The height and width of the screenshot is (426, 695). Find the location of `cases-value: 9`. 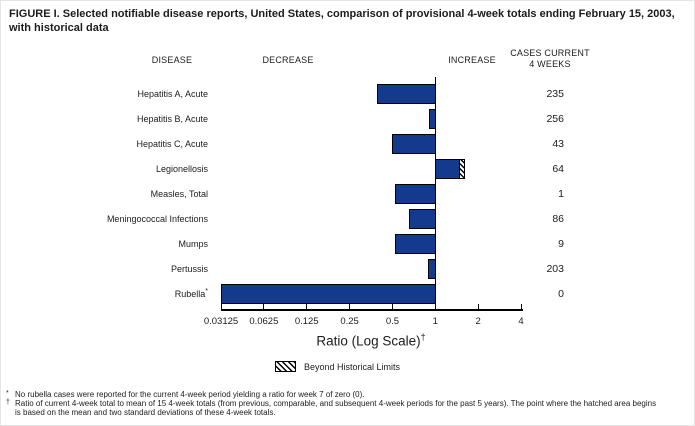

cases-value: 9 is located at coordinates (561, 244).